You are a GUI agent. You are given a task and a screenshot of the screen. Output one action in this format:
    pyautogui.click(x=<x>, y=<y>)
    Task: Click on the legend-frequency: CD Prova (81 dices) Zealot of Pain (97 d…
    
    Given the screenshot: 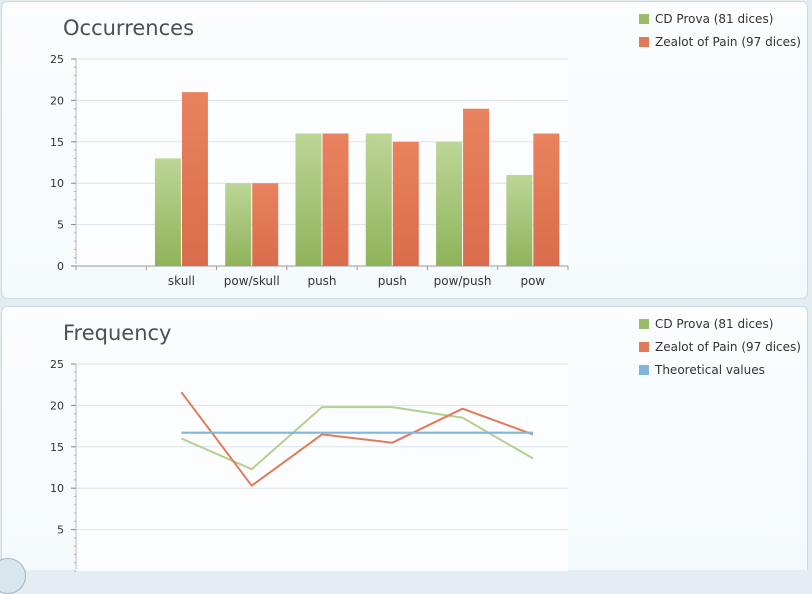 What is the action you would take?
    pyautogui.click(x=720, y=346)
    